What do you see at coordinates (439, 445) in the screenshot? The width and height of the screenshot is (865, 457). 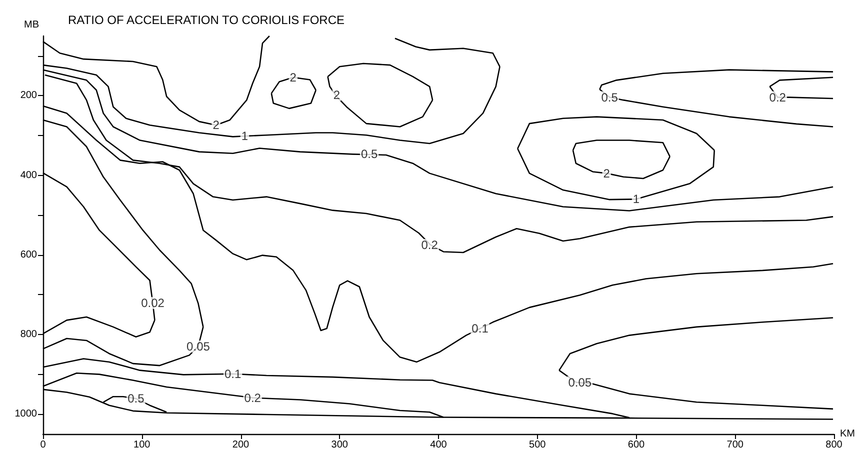 I see `x-tick-label: 400` at bounding box center [439, 445].